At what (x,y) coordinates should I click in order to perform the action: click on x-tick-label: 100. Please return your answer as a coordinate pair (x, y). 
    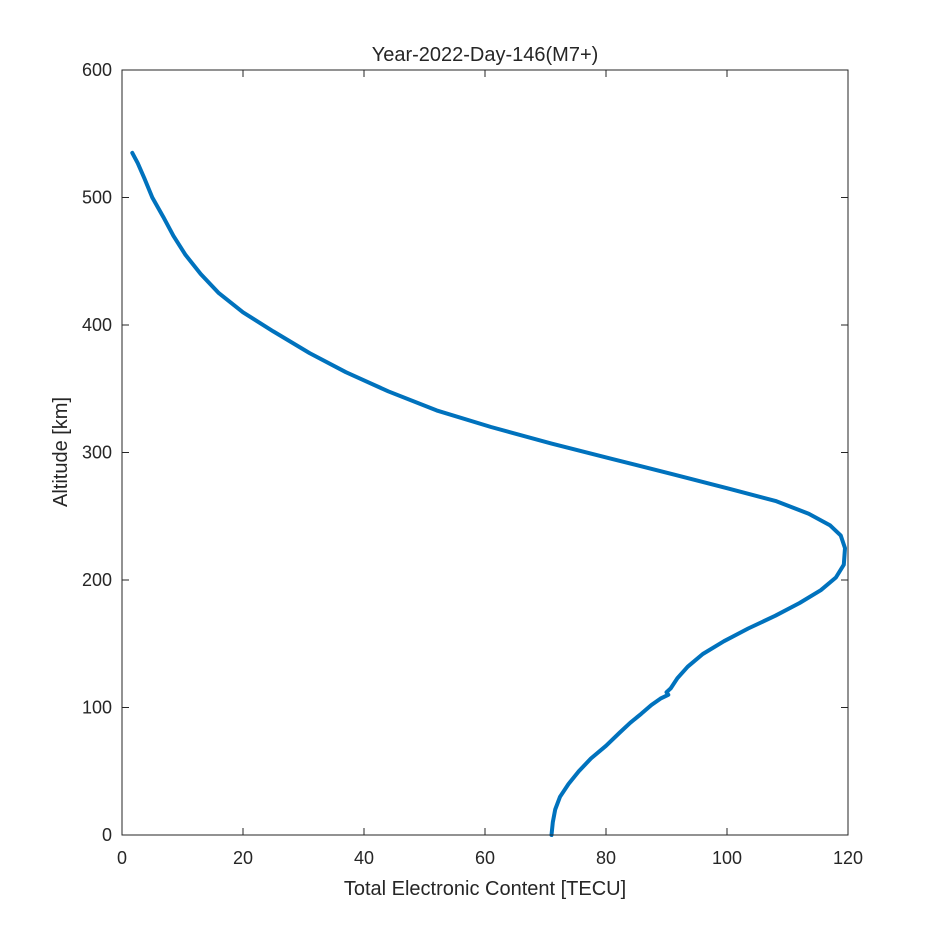
    Looking at the image, I should click on (727, 858).